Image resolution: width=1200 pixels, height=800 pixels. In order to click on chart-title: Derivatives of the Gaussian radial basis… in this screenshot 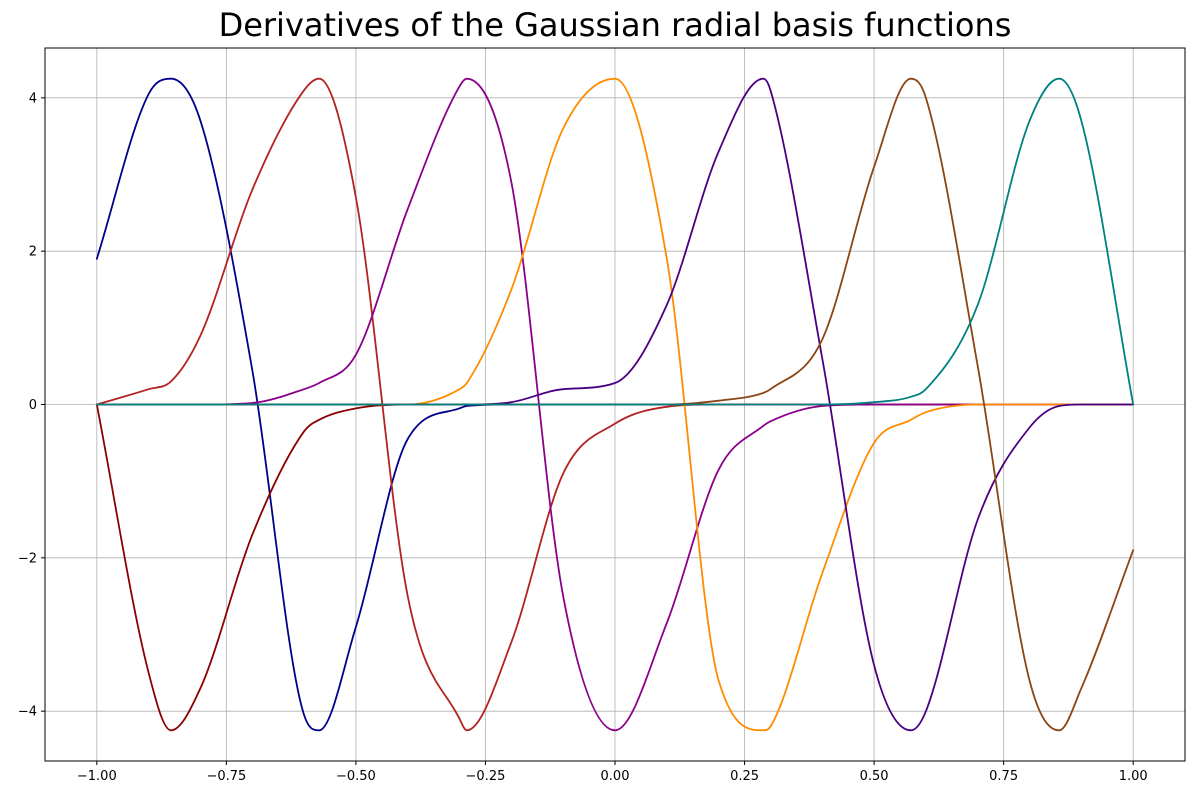, I will do `click(615, 25)`.